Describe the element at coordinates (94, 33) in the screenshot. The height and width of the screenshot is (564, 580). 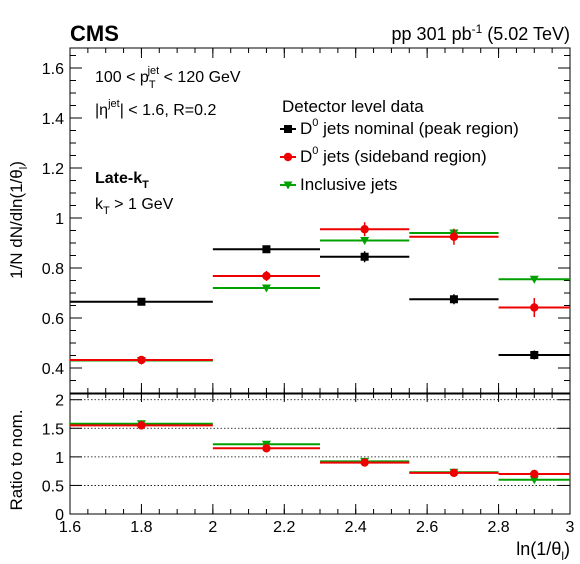
I see `experiment-label: CMS` at that location.